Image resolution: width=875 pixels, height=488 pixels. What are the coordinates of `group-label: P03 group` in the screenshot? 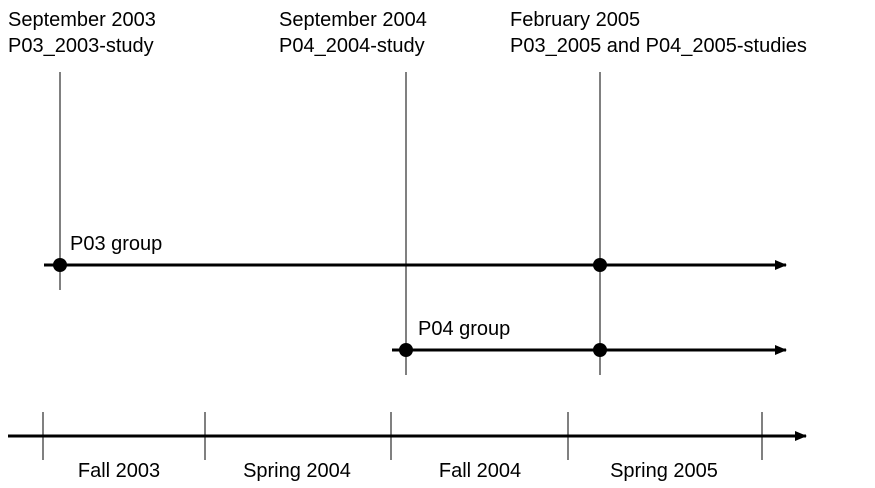 It's located at (116, 244).